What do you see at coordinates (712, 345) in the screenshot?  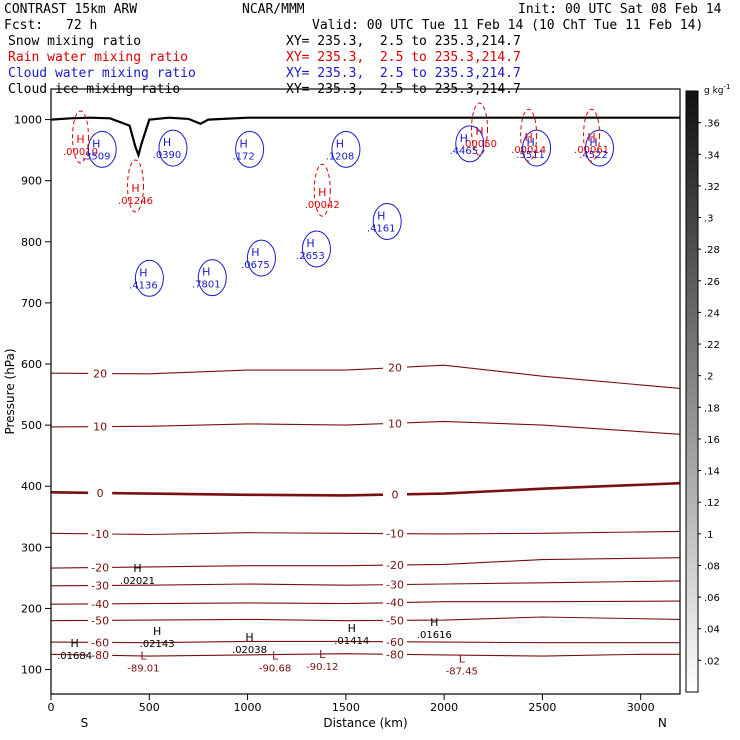 I see `colorbar-tick-label: .22` at bounding box center [712, 345].